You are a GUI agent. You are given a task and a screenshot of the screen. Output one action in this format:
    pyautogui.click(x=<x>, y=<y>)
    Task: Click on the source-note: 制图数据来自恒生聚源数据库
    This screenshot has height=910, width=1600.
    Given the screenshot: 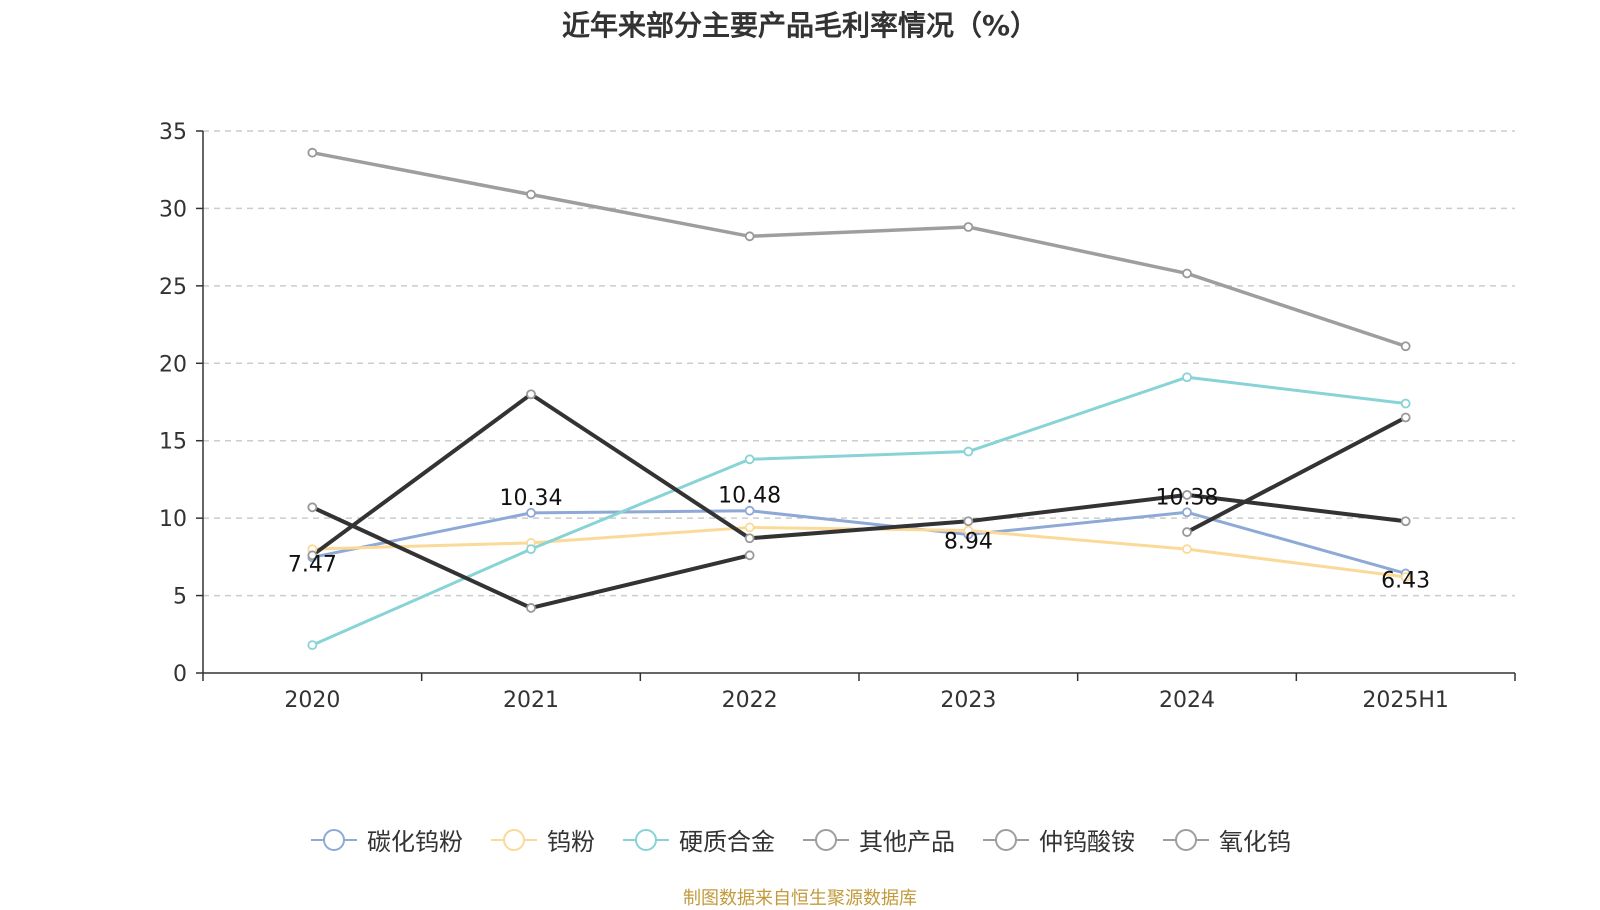 What is the action you would take?
    pyautogui.click(x=800, y=898)
    